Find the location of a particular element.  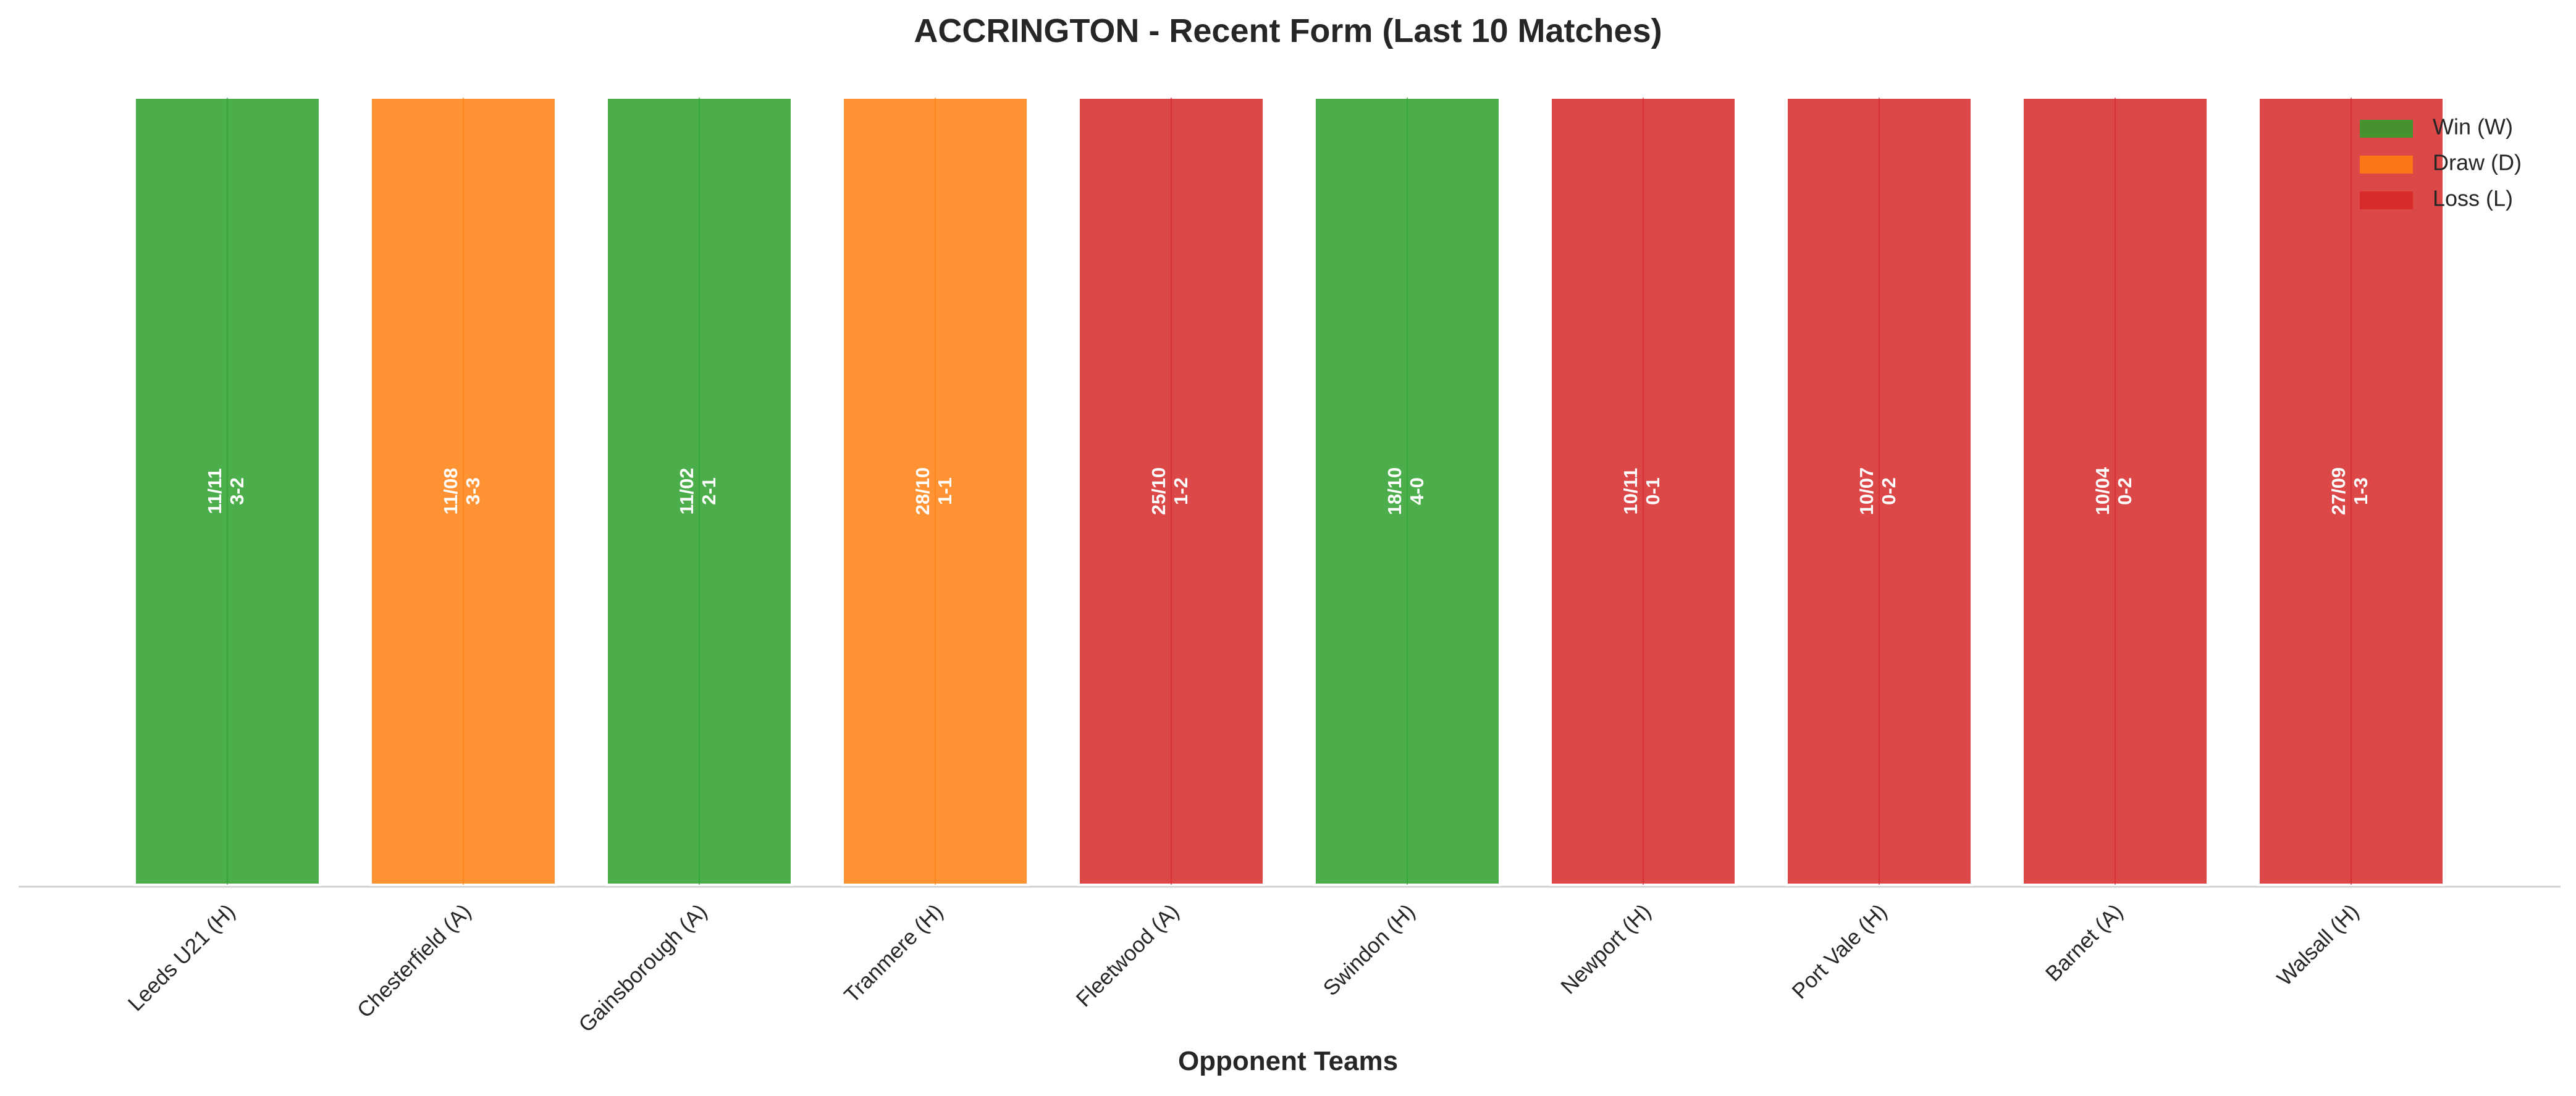

legend: Win (W) Draw (D) Loss (L) is located at coordinates (2441, 162).